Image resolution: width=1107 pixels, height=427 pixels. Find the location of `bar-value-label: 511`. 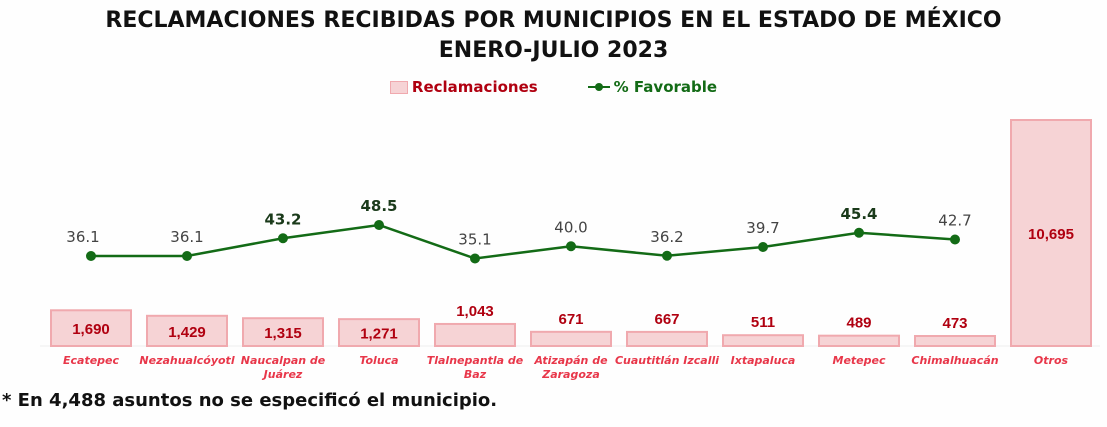

bar-value-label: 511 is located at coordinates (763, 322).